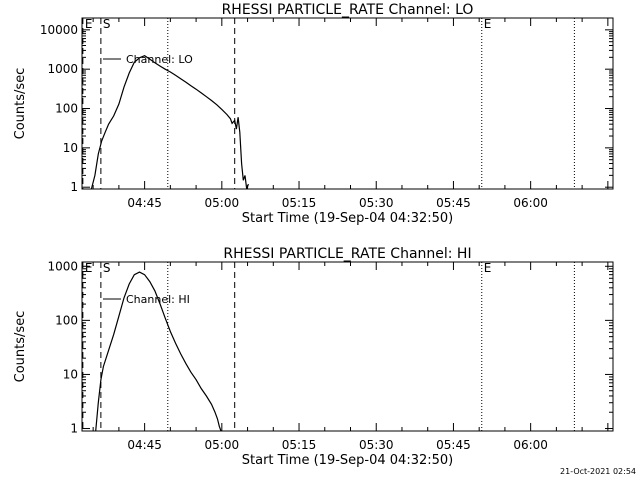 This screenshot has height=480, width=640. I want to click on y-tick-label: 10000, so click(59, 30).